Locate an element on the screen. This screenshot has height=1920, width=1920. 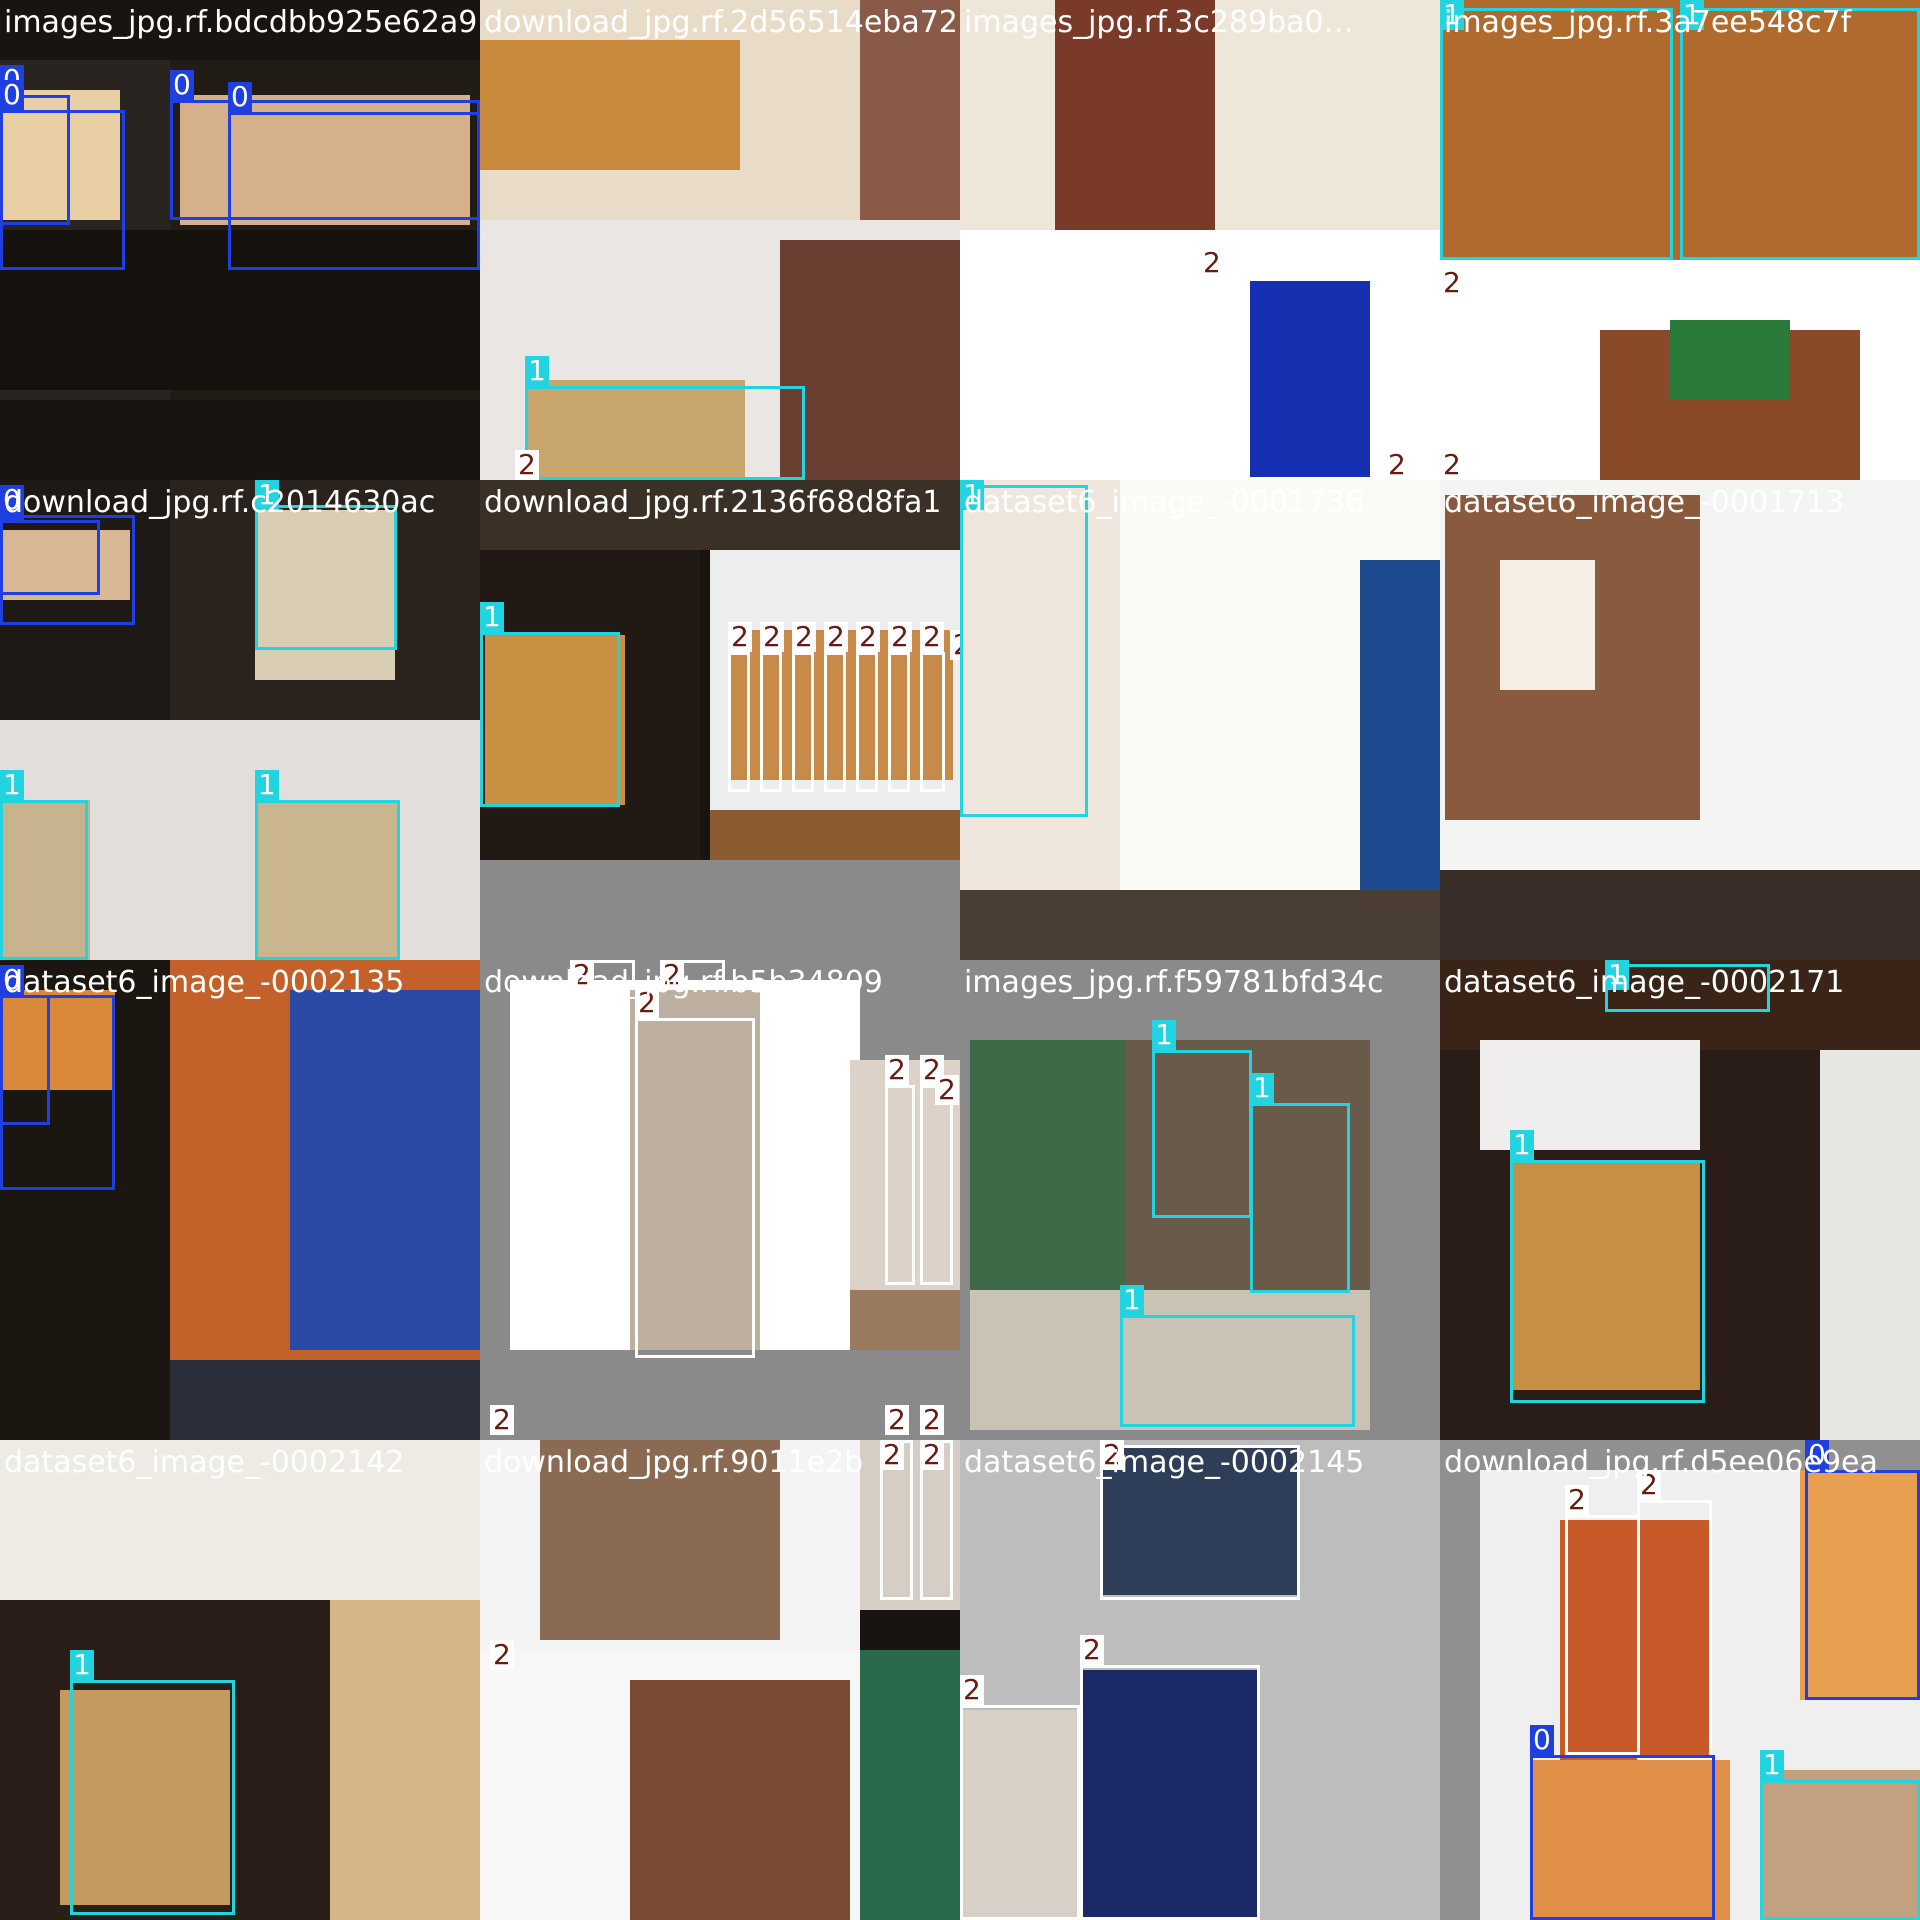
mosaic-tile: 1 1 1 images_jpg.rf.f59781bfd34c is located at coordinates (1200, 1200).